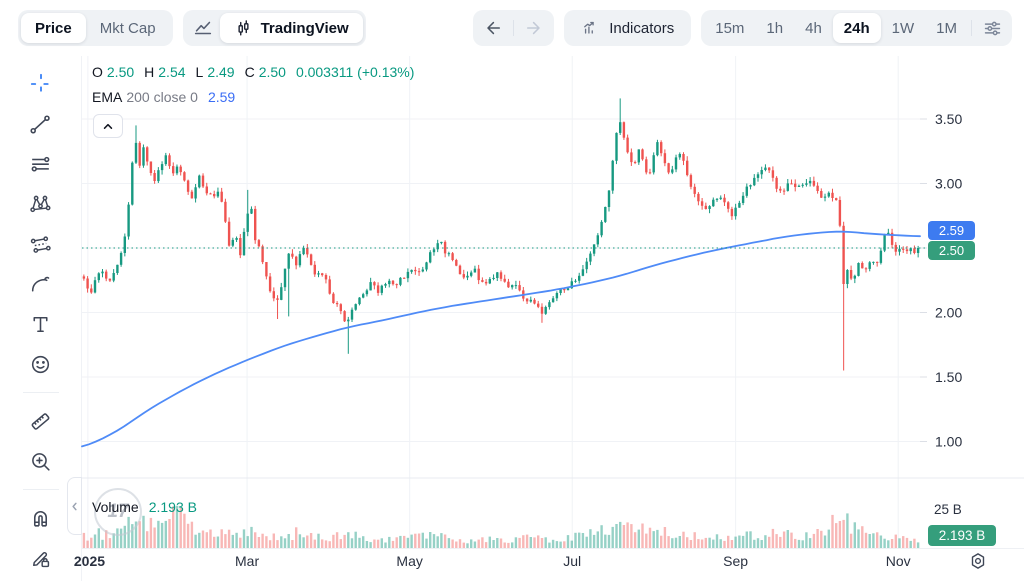 This screenshot has height=581, width=1024. I want to click on volume-legend: Volume 2.193 B, so click(144, 507).